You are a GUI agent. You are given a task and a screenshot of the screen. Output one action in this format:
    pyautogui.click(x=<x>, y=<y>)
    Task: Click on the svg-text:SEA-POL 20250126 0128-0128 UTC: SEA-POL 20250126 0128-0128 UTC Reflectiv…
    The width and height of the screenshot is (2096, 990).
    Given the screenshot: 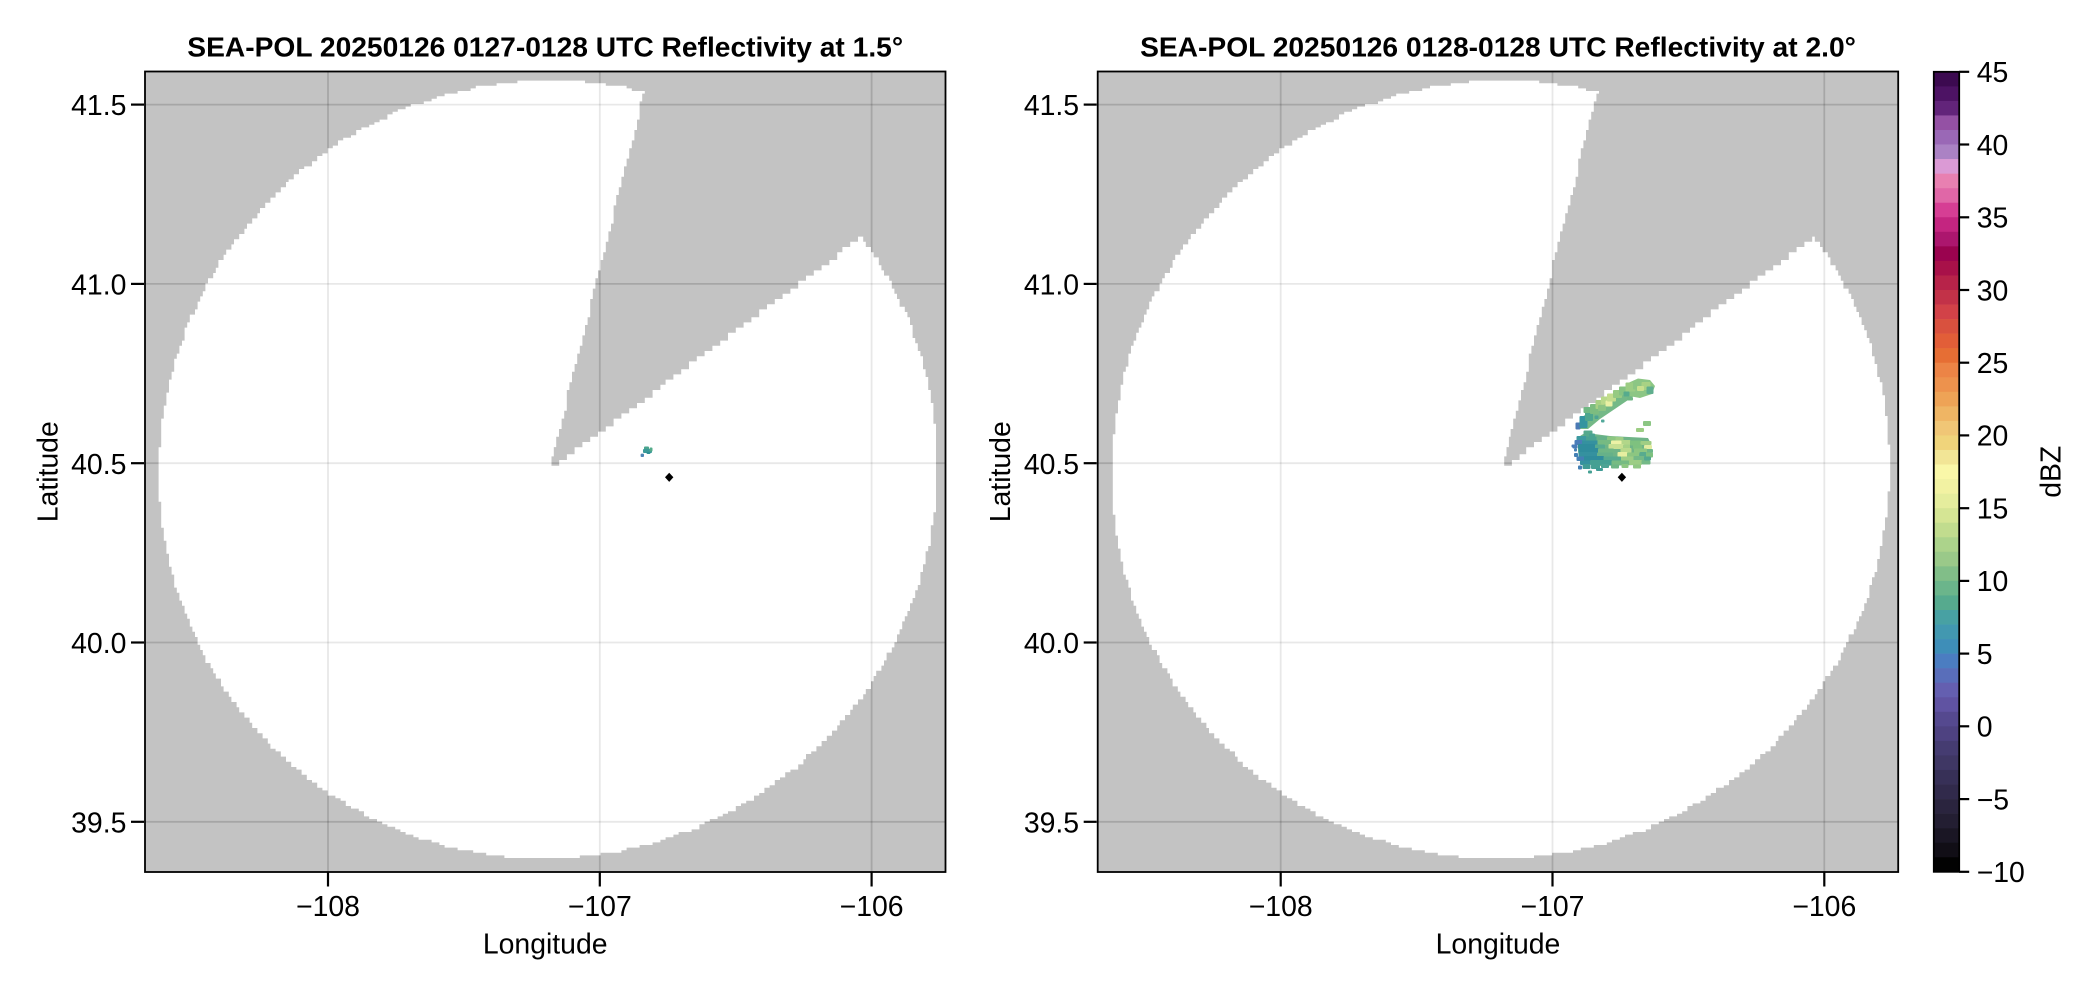 What is the action you would take?
    pyautogui.click(x=1498, y=47)
    